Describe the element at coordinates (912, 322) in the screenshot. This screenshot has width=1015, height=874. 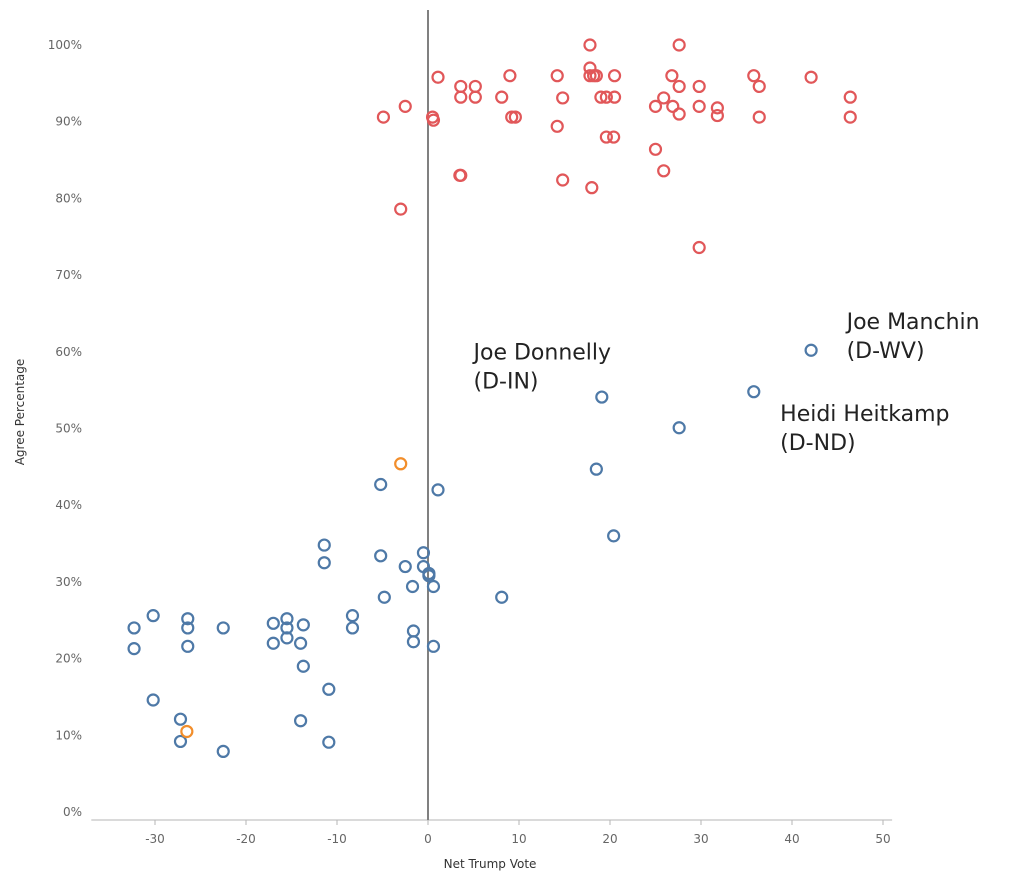
I see `annotation-name: Joe Manchin` at that location.